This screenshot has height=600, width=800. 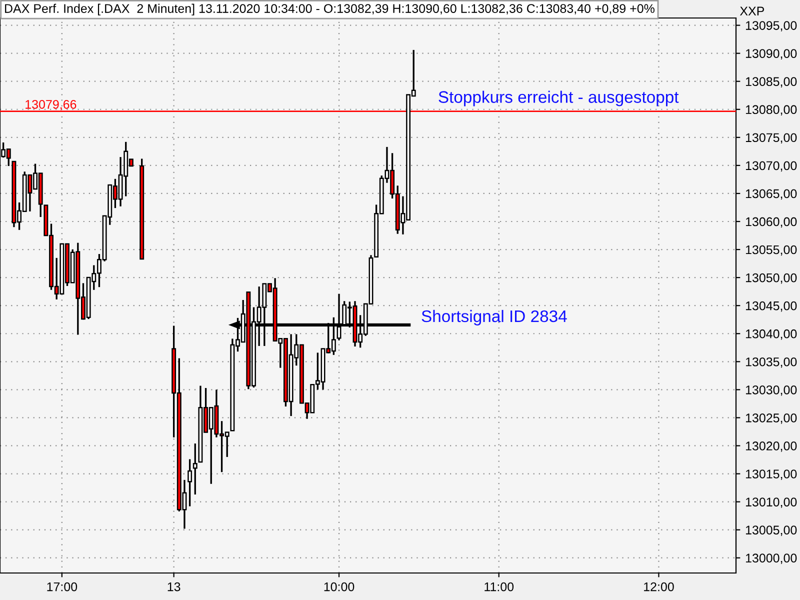 I want to click on y-tick-label: 13070,00, so click(x=771, y=166).